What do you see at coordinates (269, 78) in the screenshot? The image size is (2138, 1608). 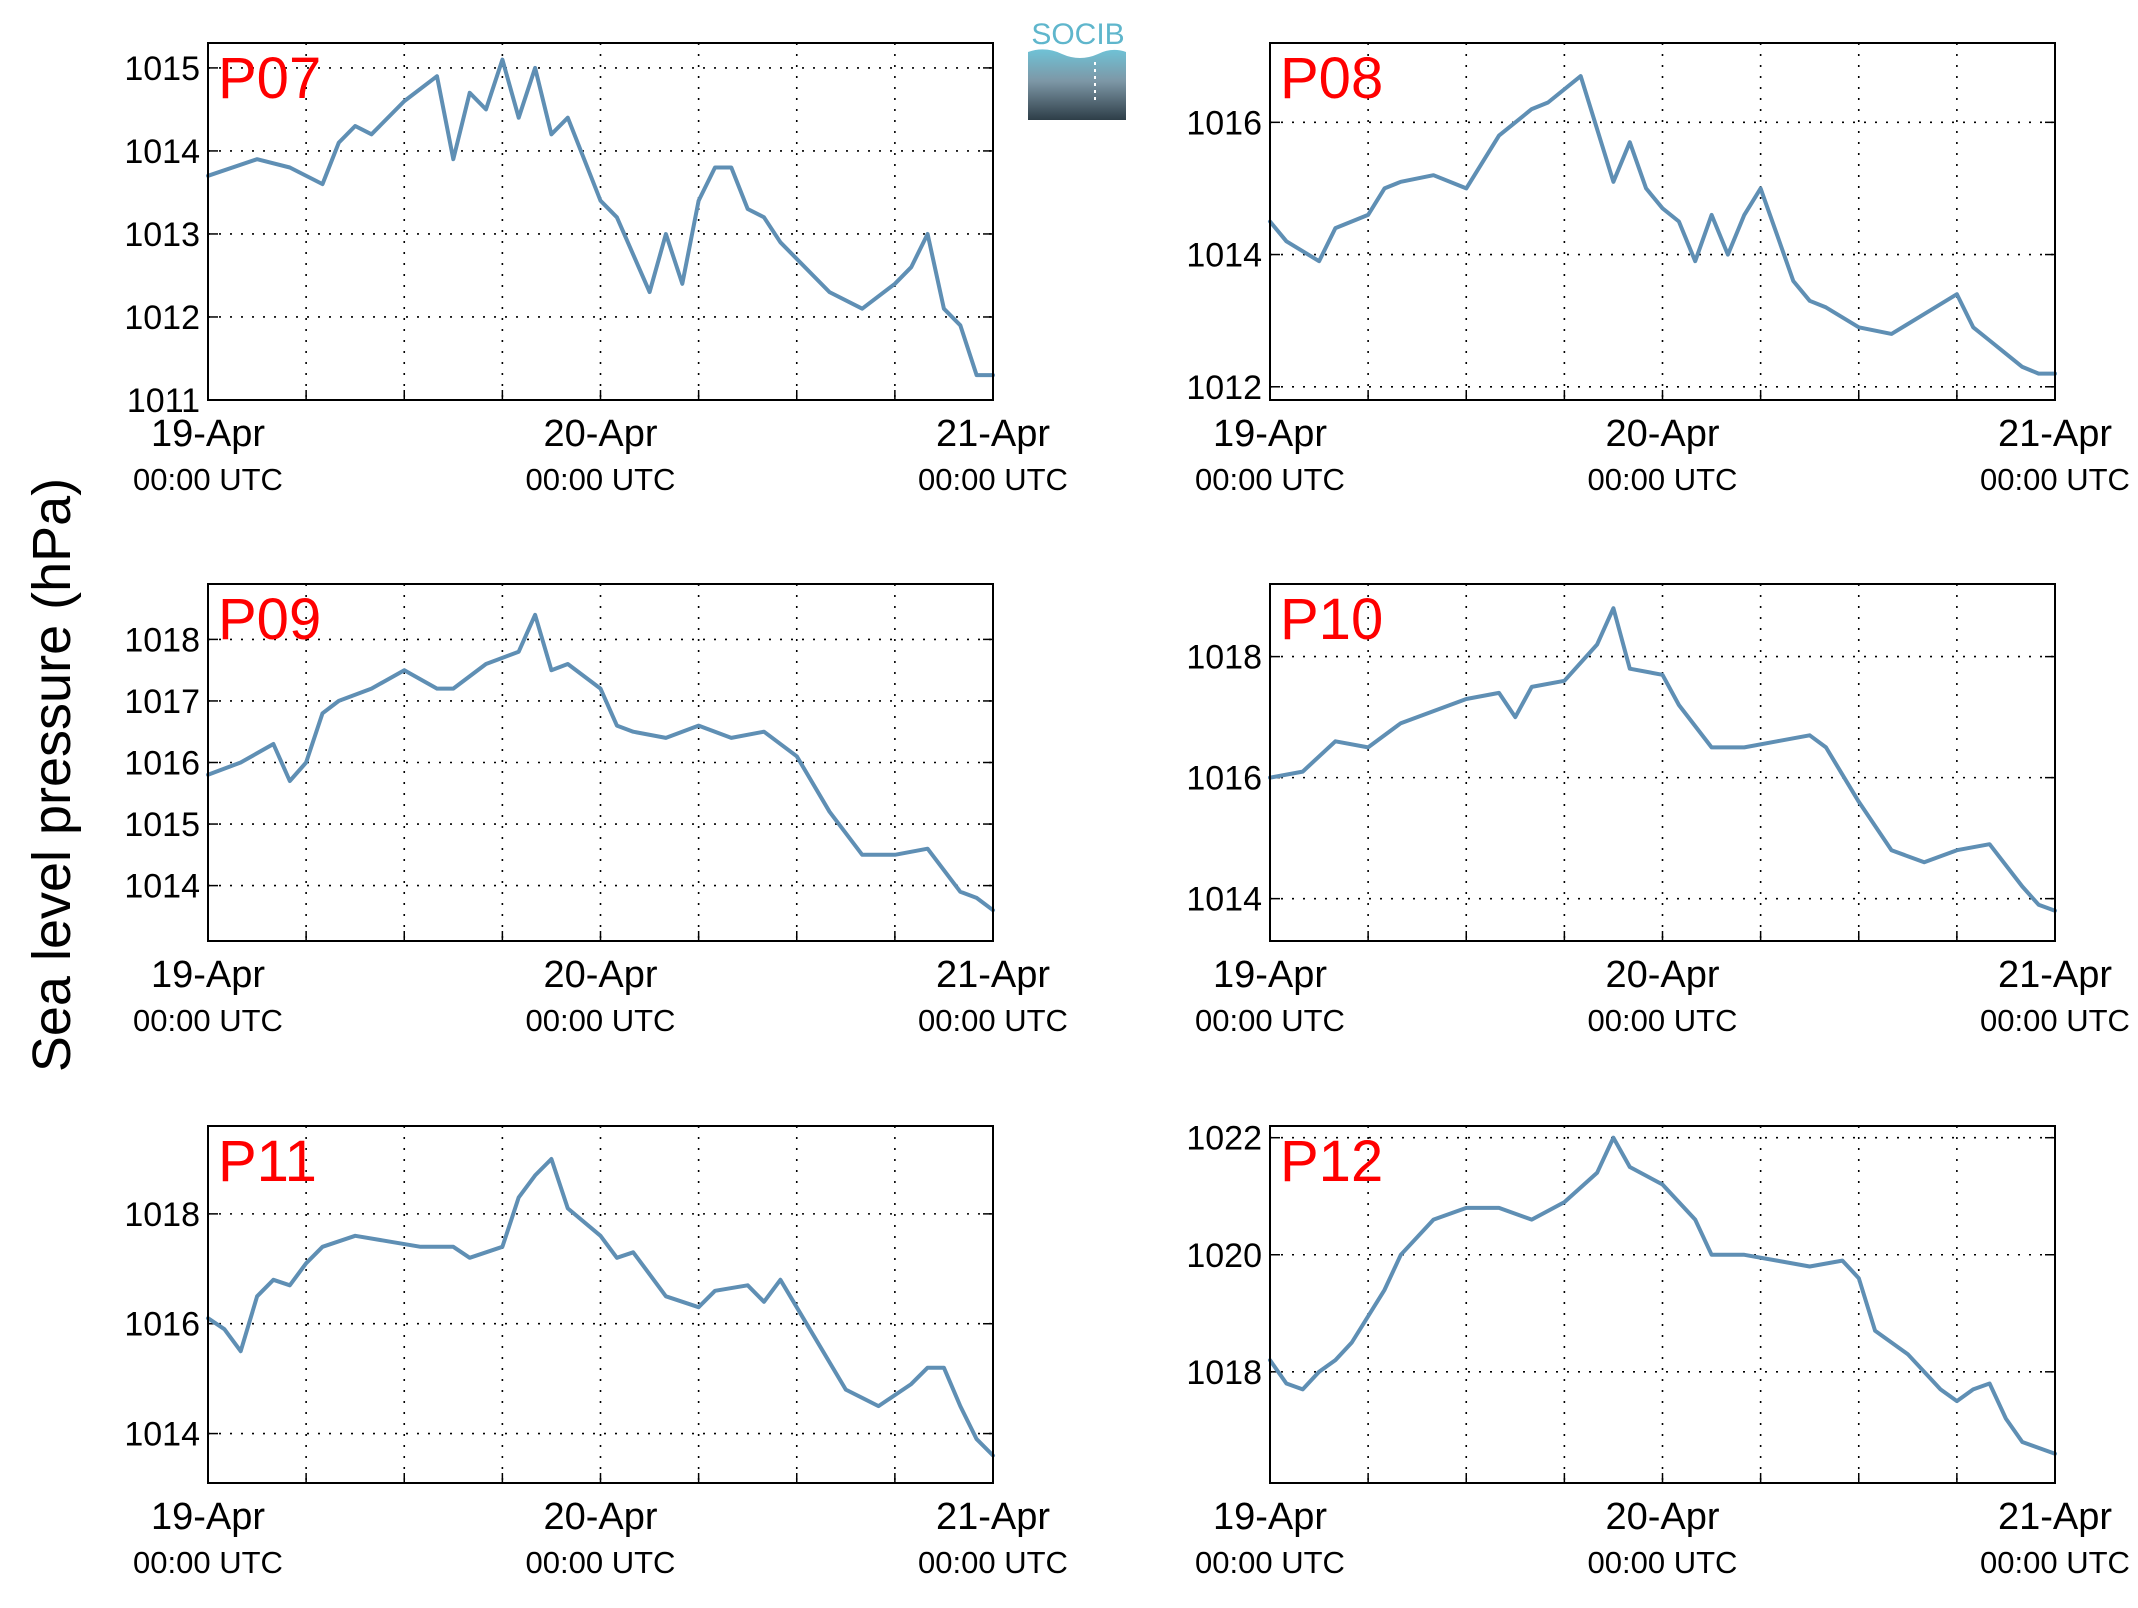 I see `station-label: P07` at bounding box center [269, 78].